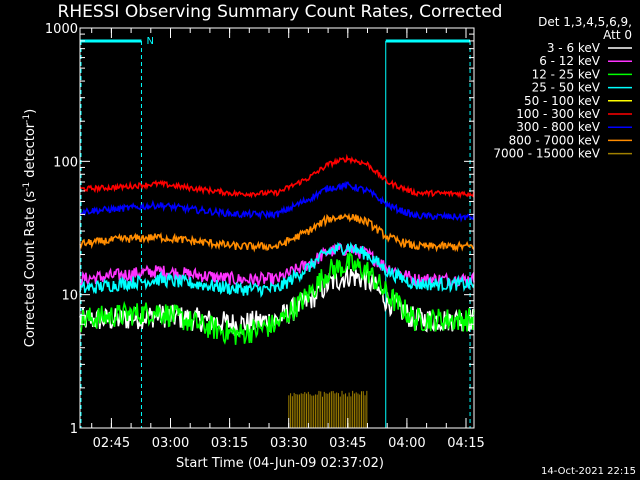  I want to click on series-25-50kev, so click(277, 270).